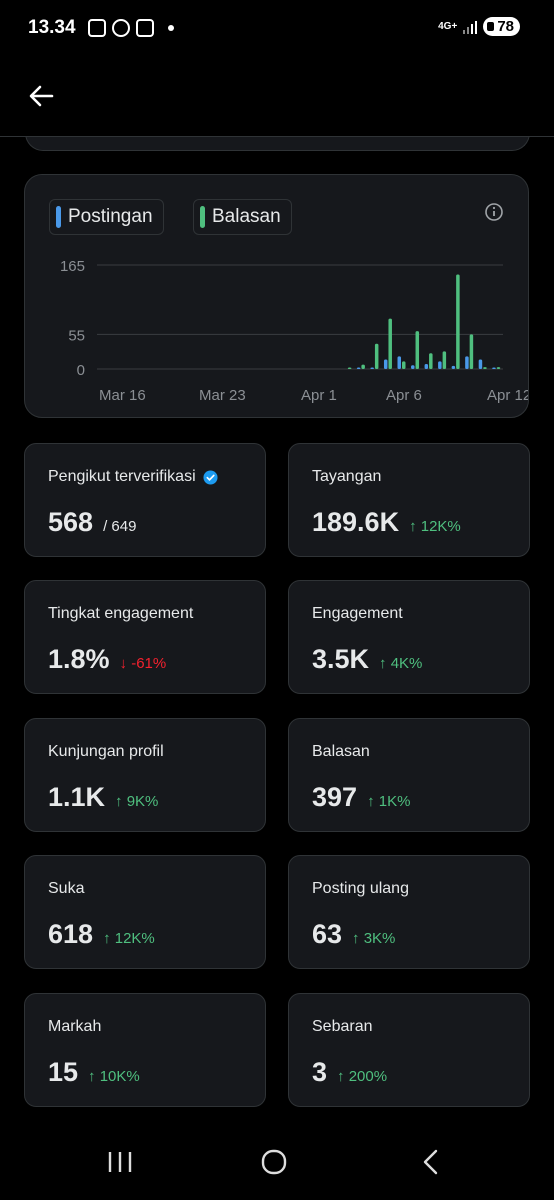 The height and width of the screenshot is (1200, 554). I want to click on metric-change: ↑ 10K%, so click(114, 1076).